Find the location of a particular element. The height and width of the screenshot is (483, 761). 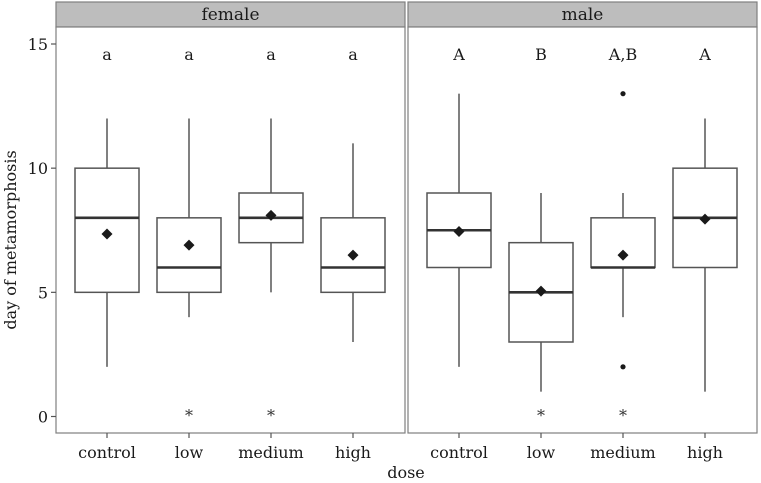

y-axis: 0 5 10 15 is located at coordinates (42, 231).